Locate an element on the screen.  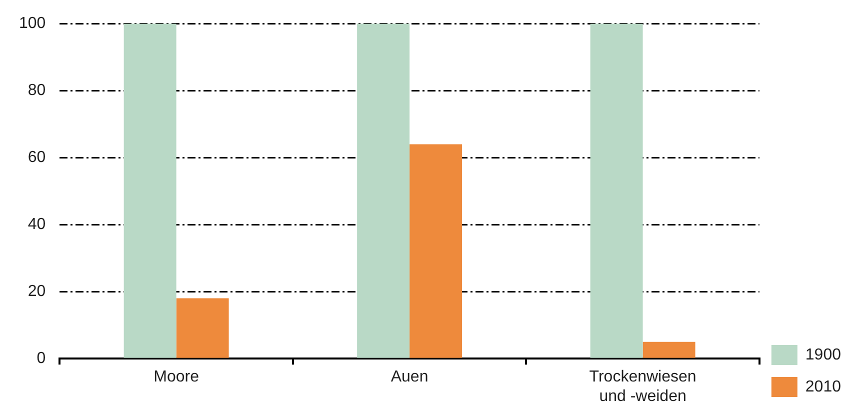
x-tick-label: Trockenwiesen und -weiden is located at coordinates (642, 386).